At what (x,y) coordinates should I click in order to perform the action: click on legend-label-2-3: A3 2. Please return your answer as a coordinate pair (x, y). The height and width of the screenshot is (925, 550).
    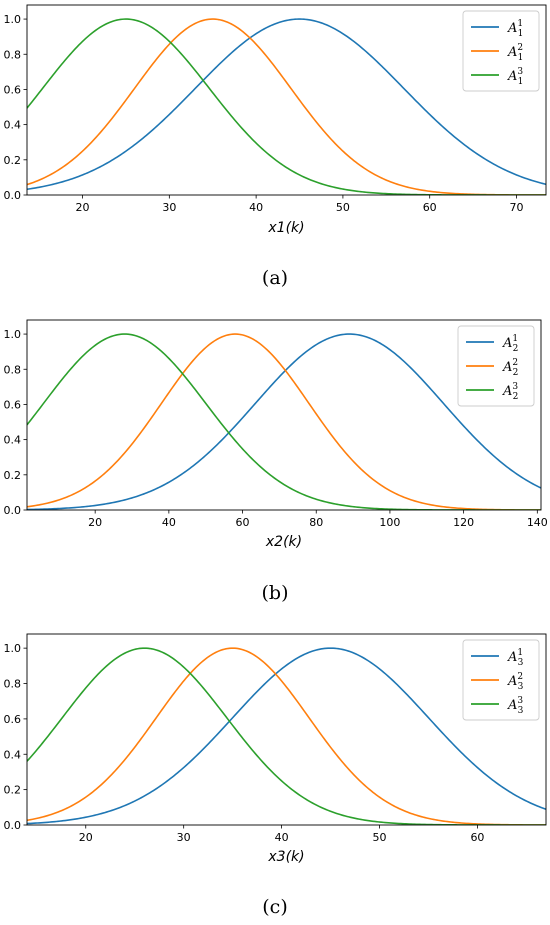
    Looking at the image, I should click on (510, 392).